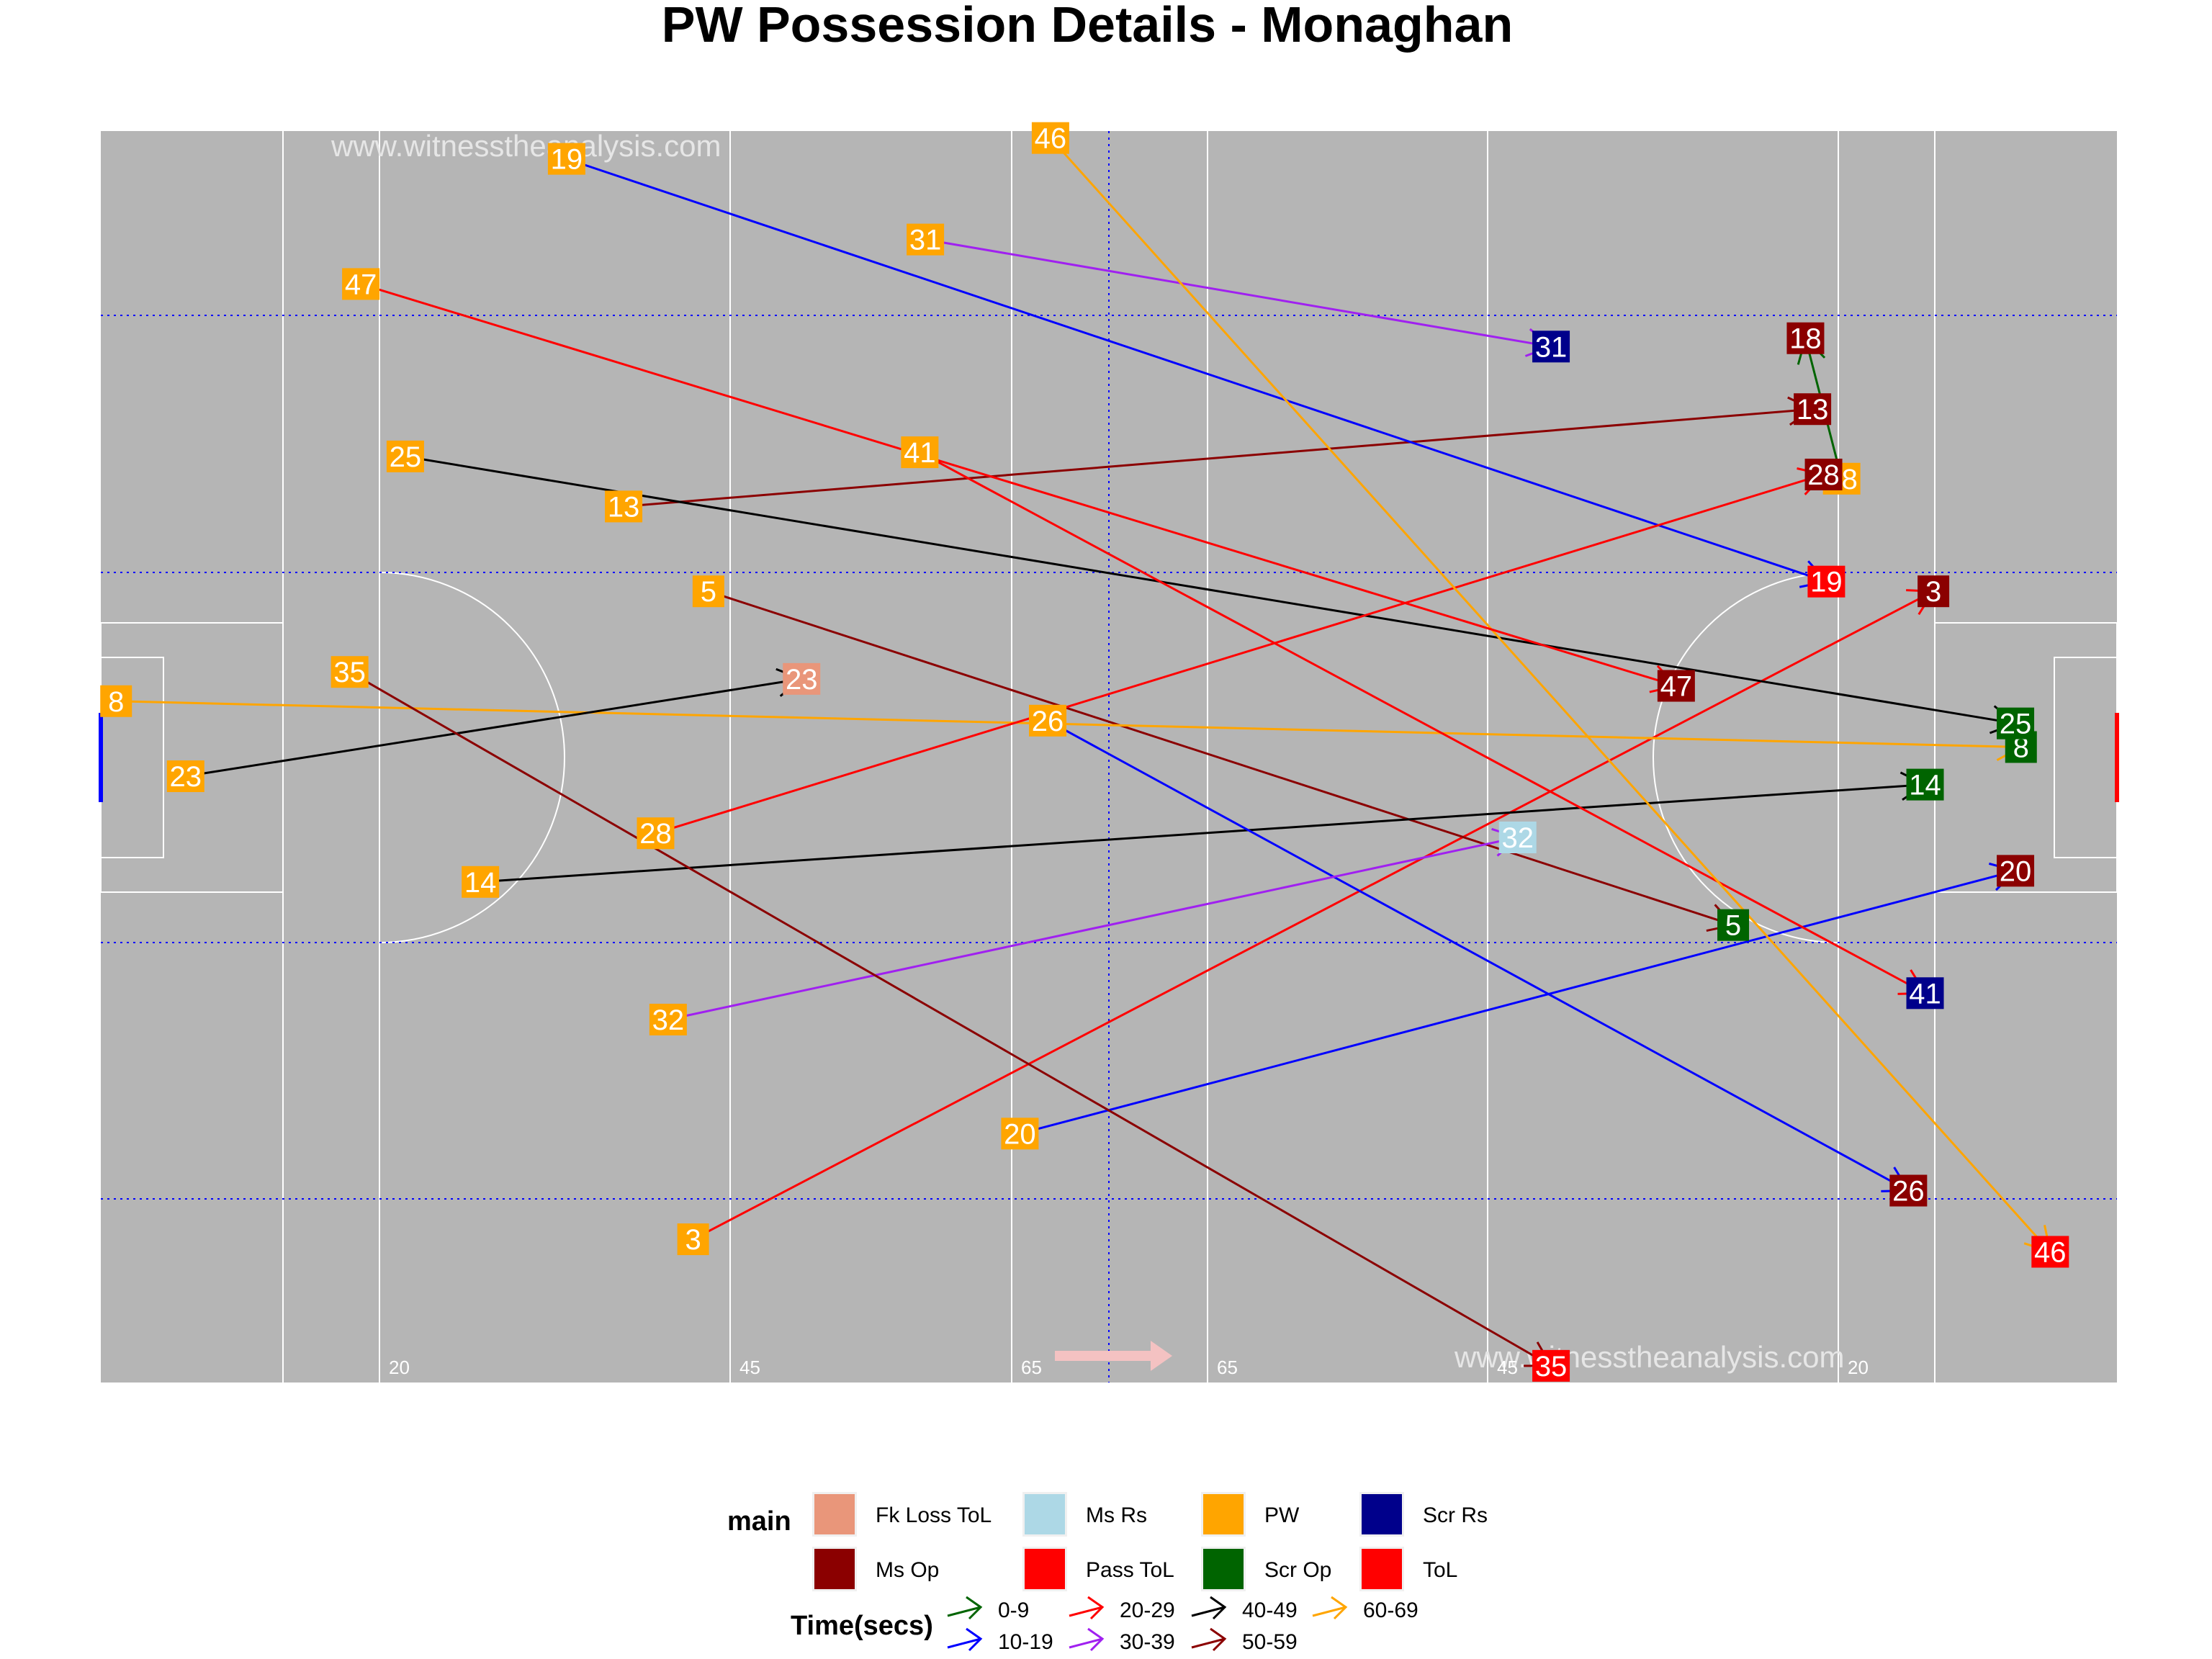 The height and width of the screenshot is (1659, 2212). I want to click on pitch-markers: 20 45 65 65 45 20, so click(1129, 1367).